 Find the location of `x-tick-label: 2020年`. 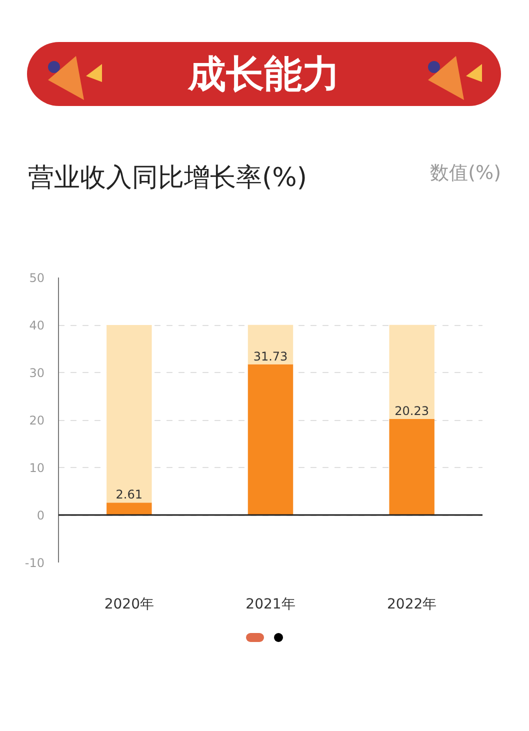

x-tick-label: 2020年 is located at coordinates (129, 604).